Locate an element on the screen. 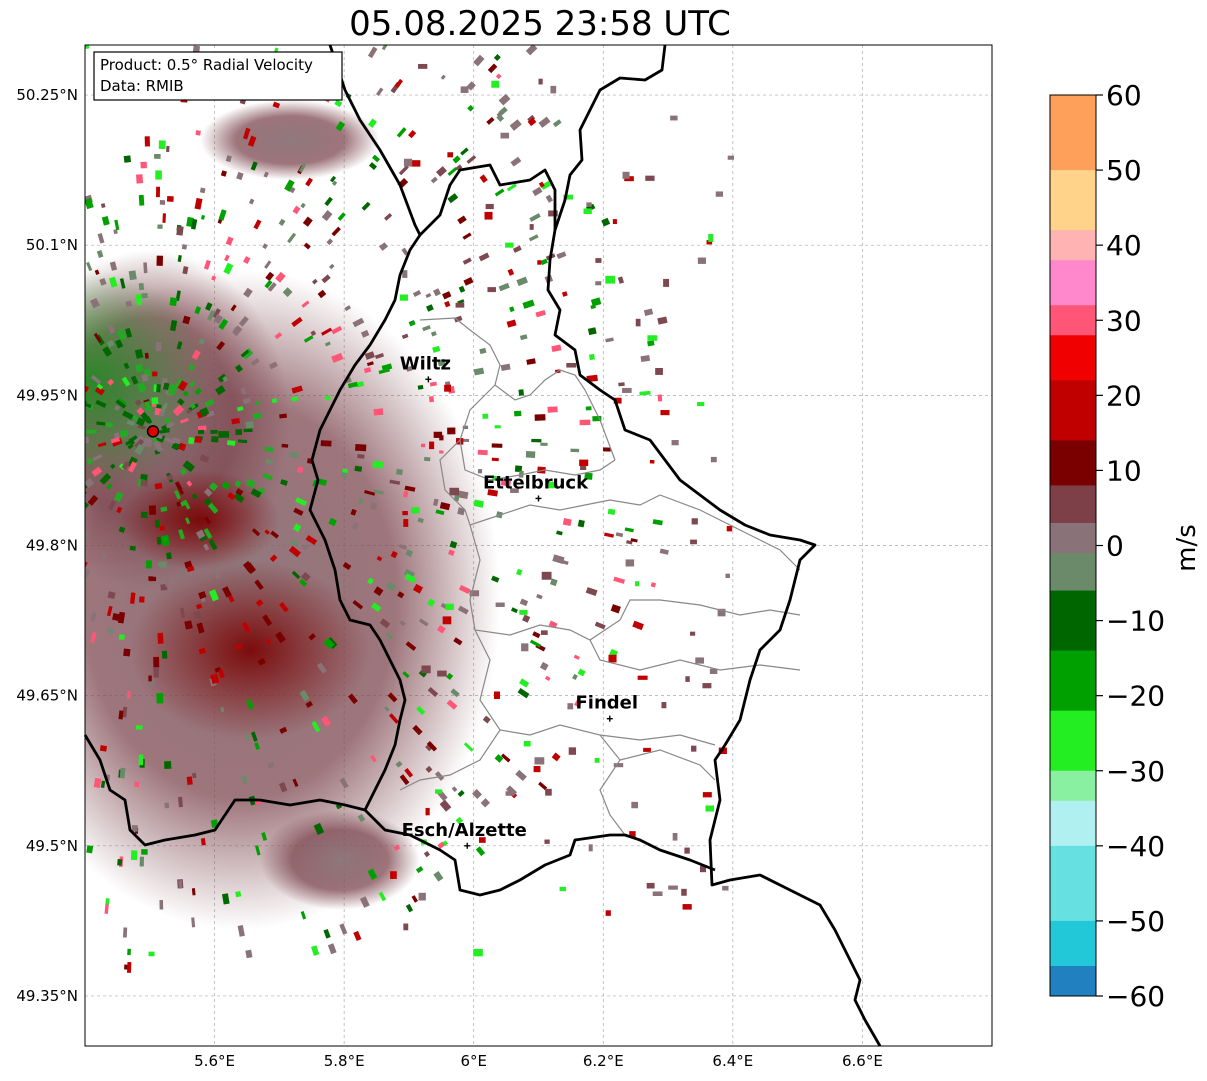  city-ettelbruck: Ettelbruck is located at coordinates (536, 487).